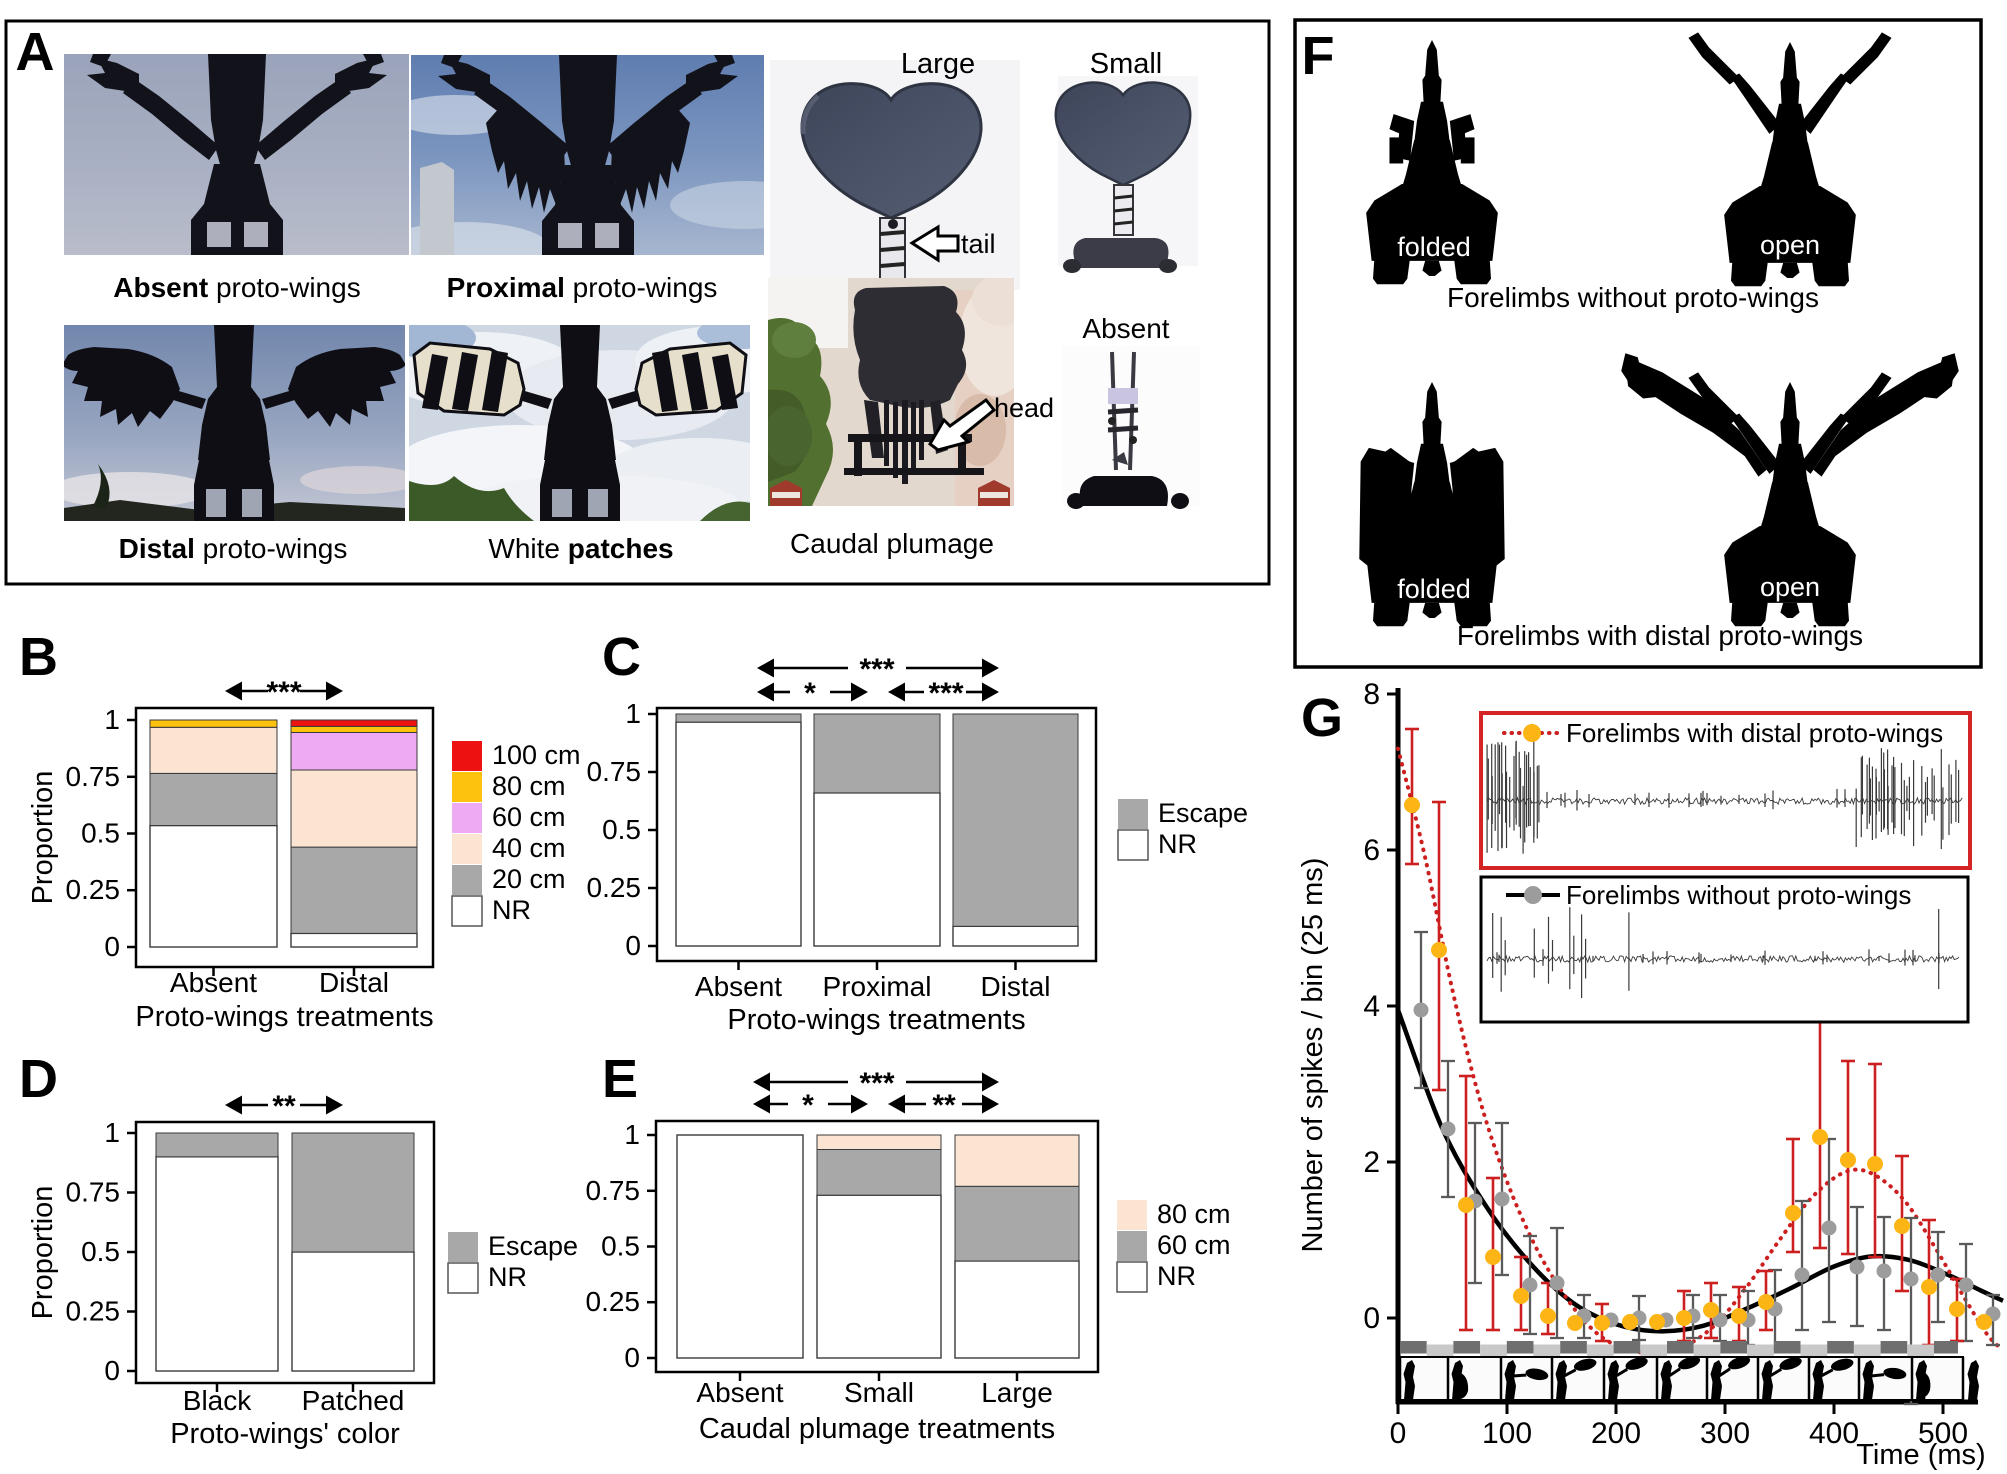 The height and width of the screenshot is (1474, 2007). What do you see at coordinates (38, 657) in the screenshot?
I see `svg-text: B` at bounding box center [38, 657].